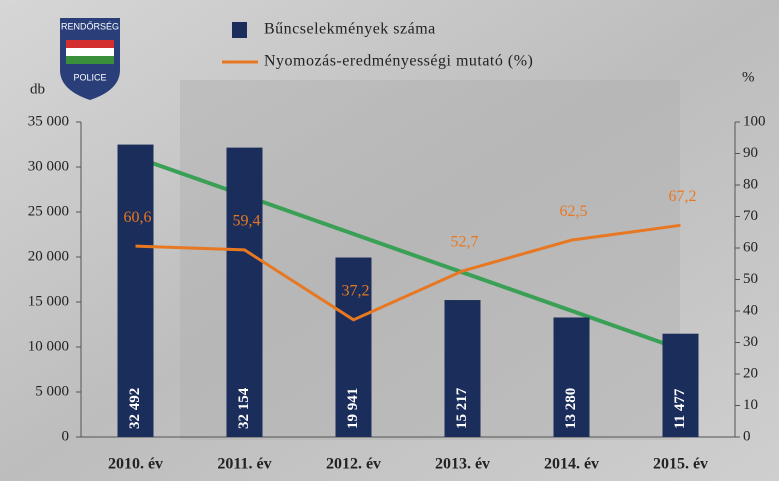  What do you see at coordinates (747, 436) in the screenshot?
I see `y2-tick-label: 0` at bounding box center [747, 436].